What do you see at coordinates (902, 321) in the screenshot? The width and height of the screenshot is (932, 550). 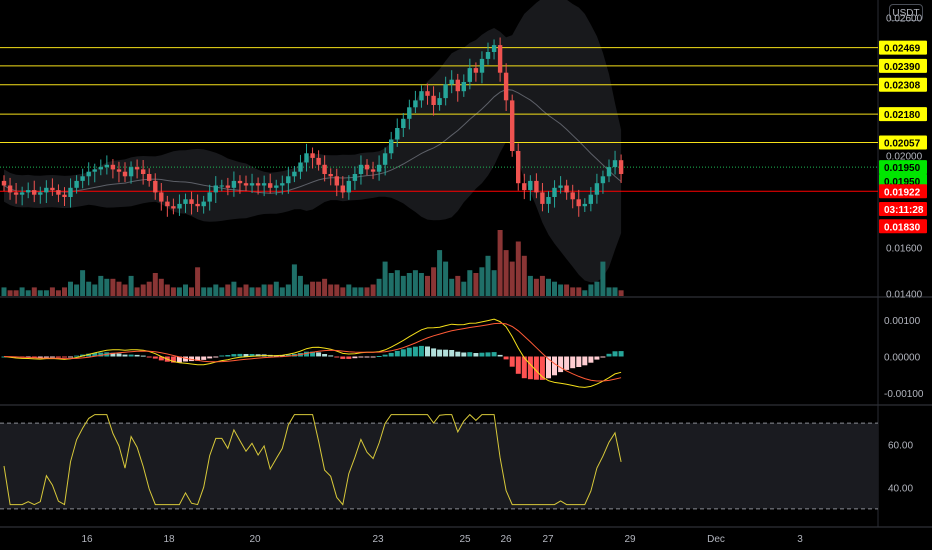 I see `macd-axis-tick: 0.00100` at bounding box center [902, 321].